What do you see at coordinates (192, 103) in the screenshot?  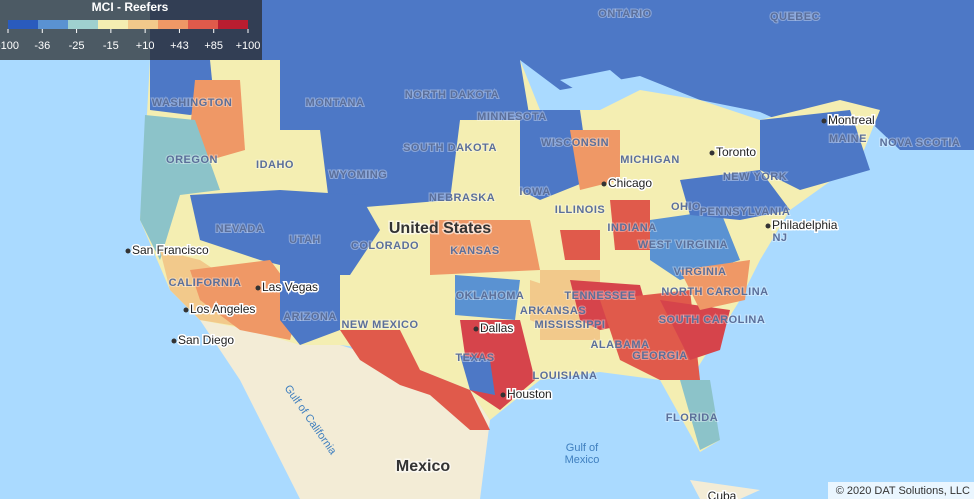 I see `state-label: WASHINGTON` at bounding box center [192, 103].